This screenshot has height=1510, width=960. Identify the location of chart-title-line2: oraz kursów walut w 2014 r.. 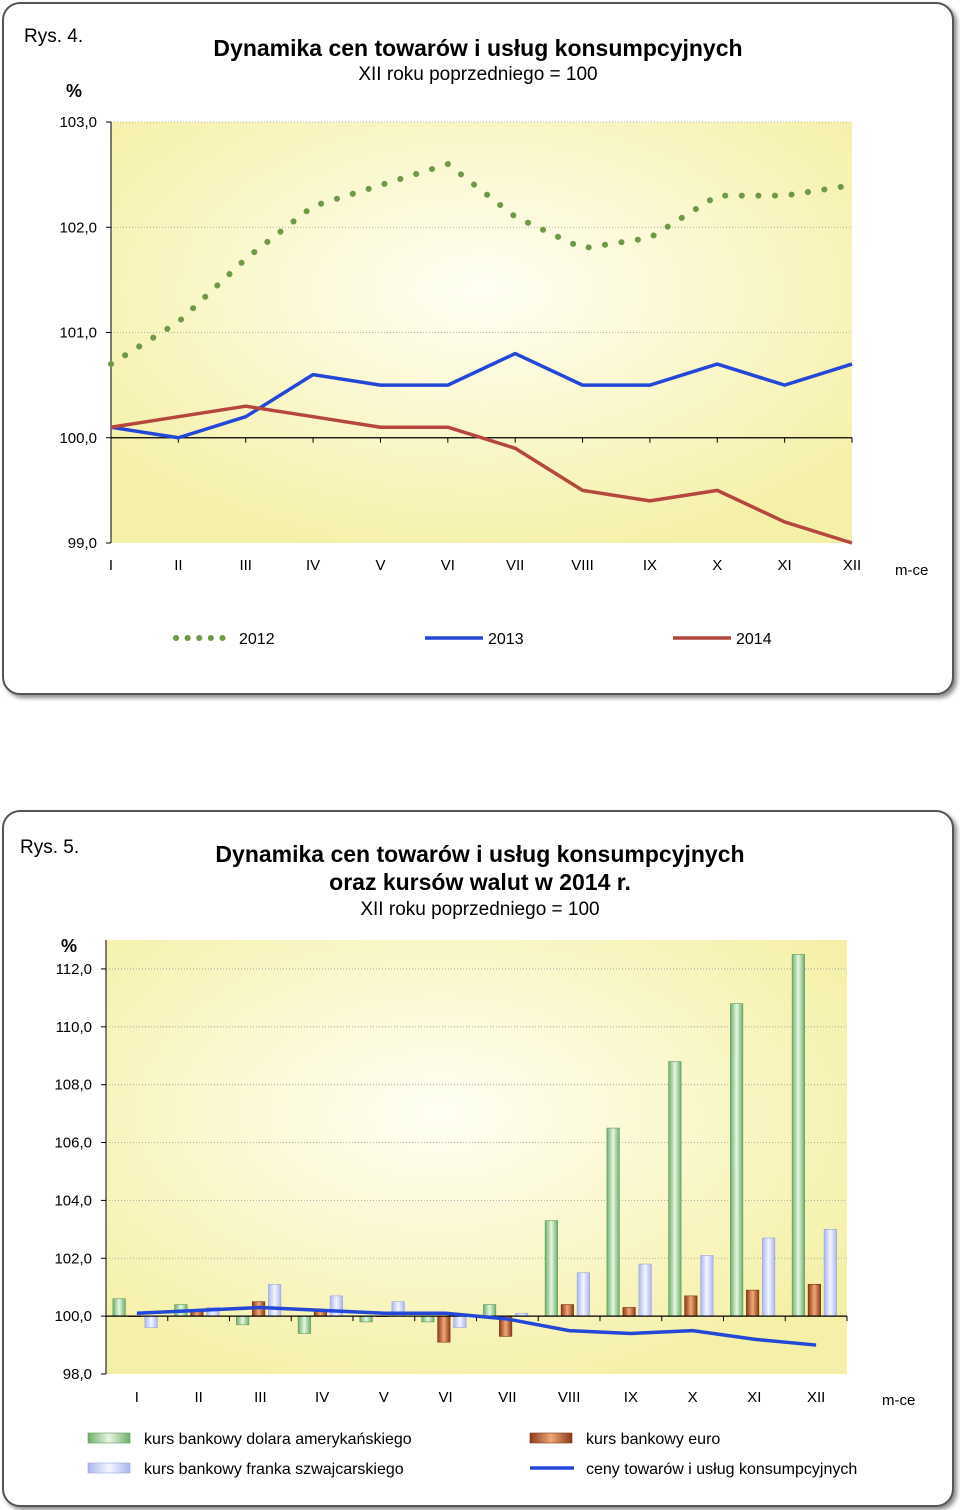
(480, 882).